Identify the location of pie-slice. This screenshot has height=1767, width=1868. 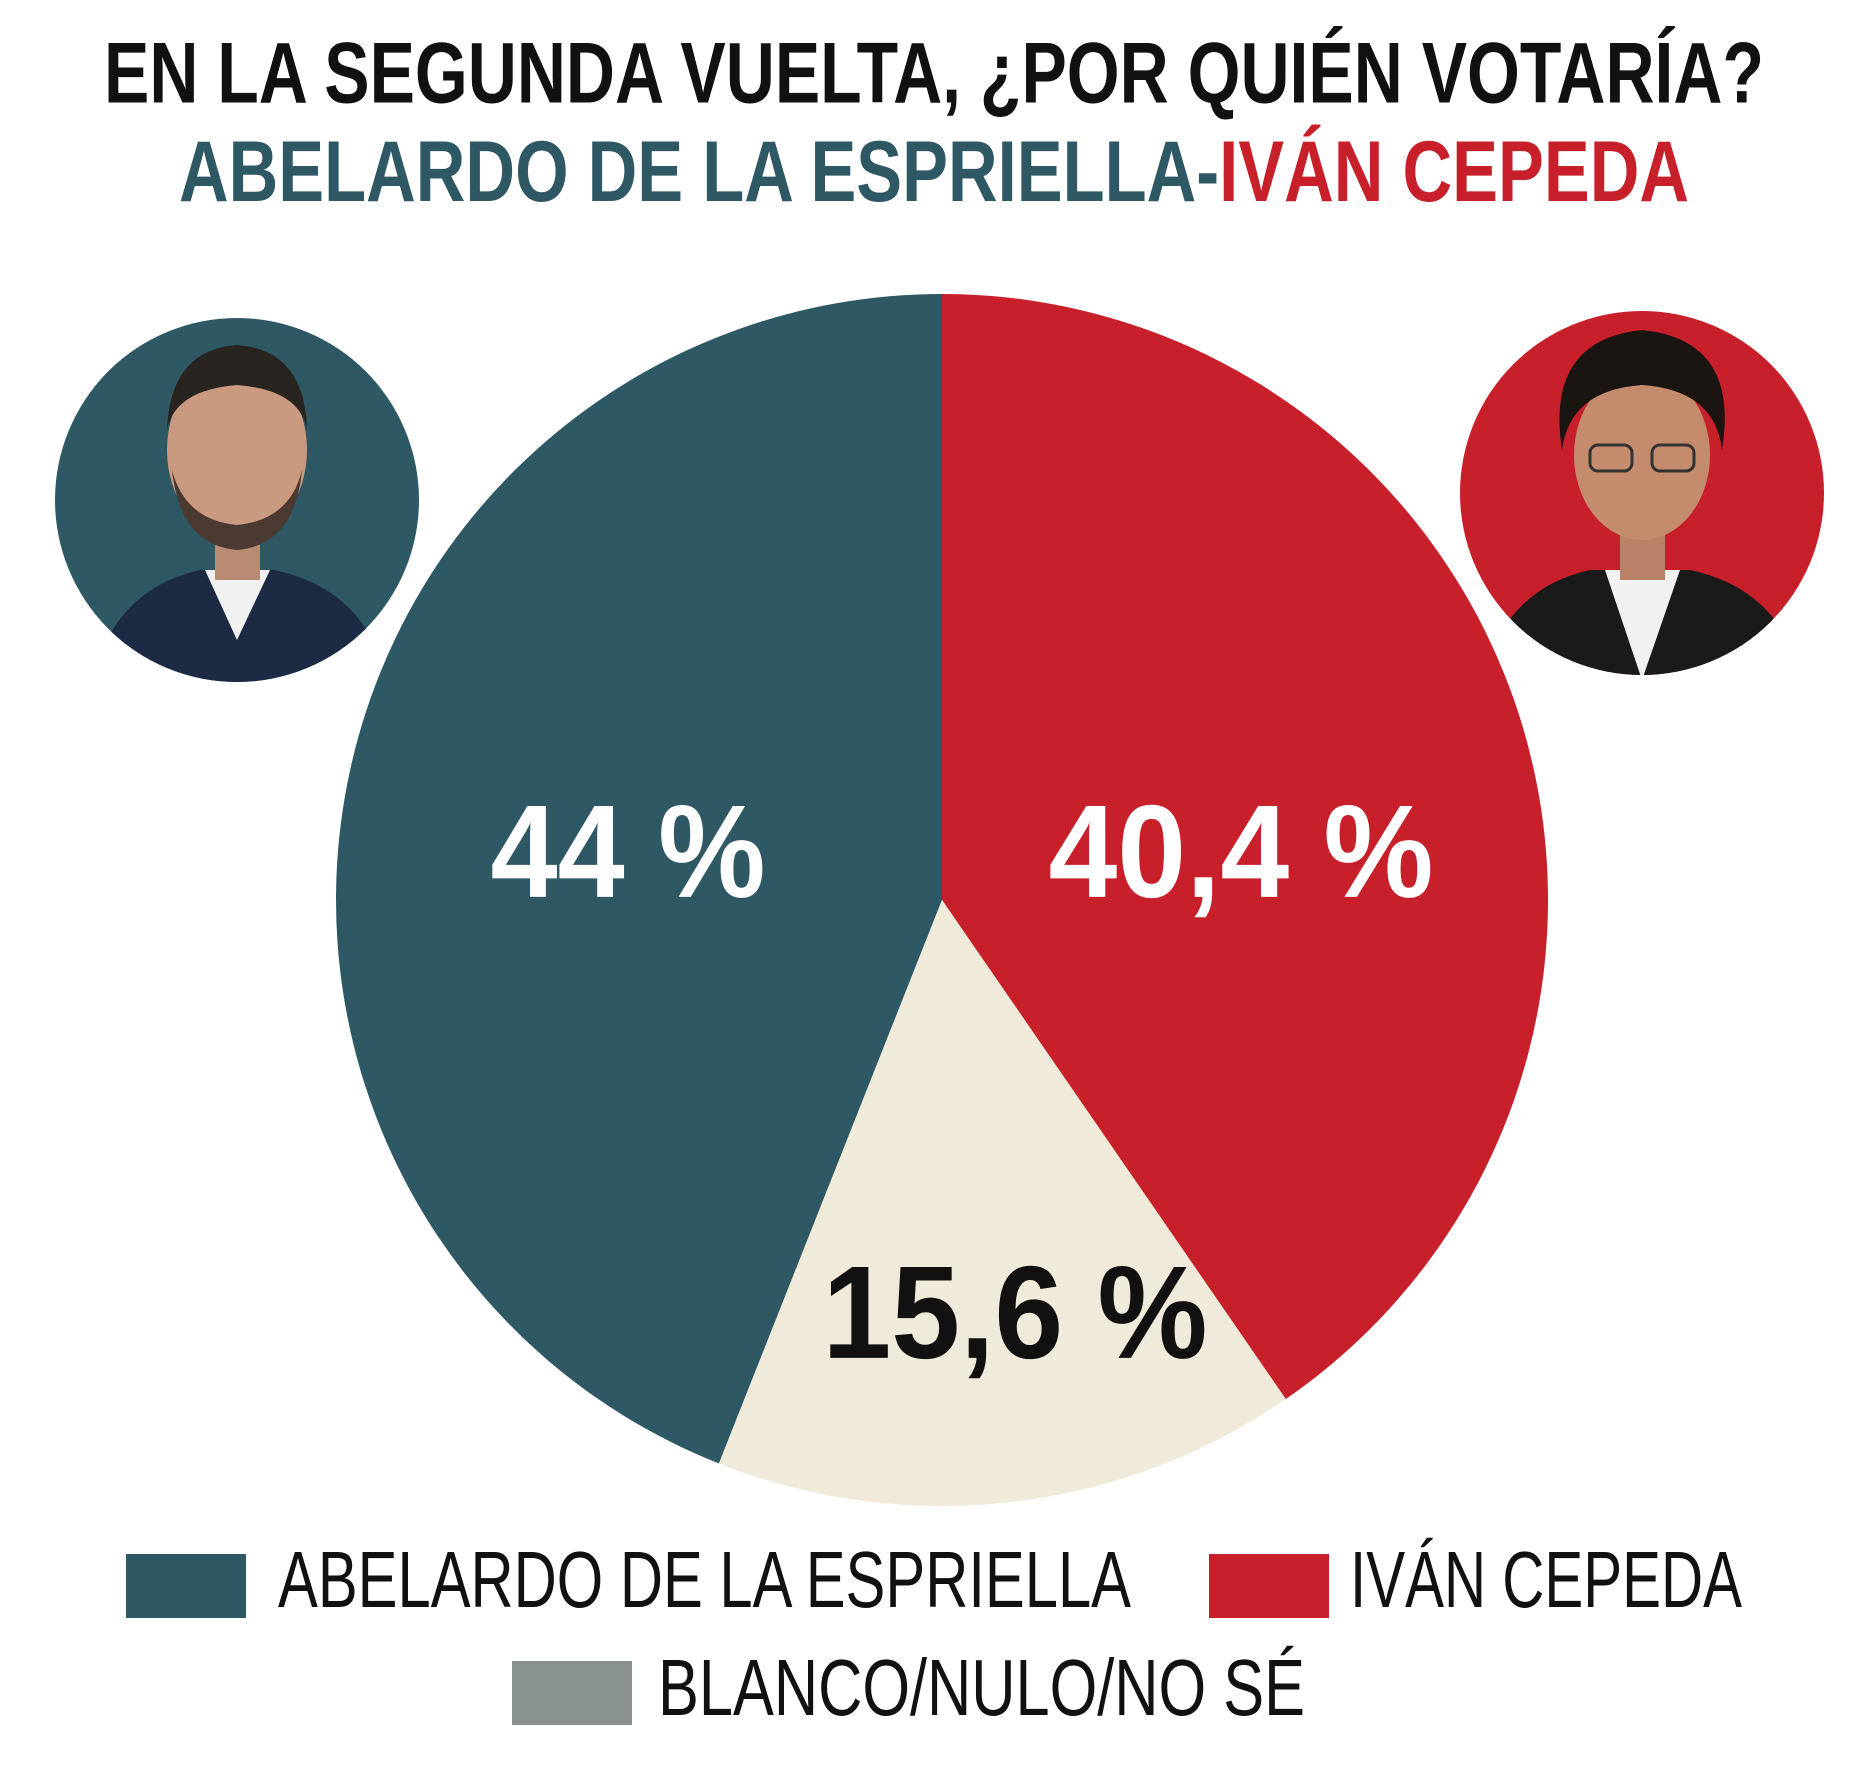
(1002, 1203).